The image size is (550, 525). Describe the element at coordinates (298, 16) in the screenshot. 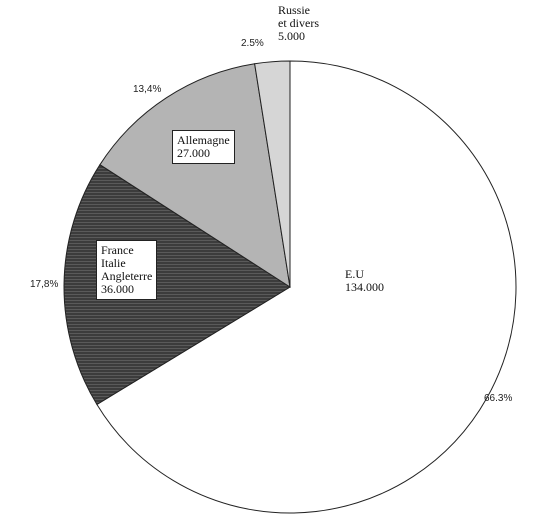

I see `category-name: Russie et divers` at that location.